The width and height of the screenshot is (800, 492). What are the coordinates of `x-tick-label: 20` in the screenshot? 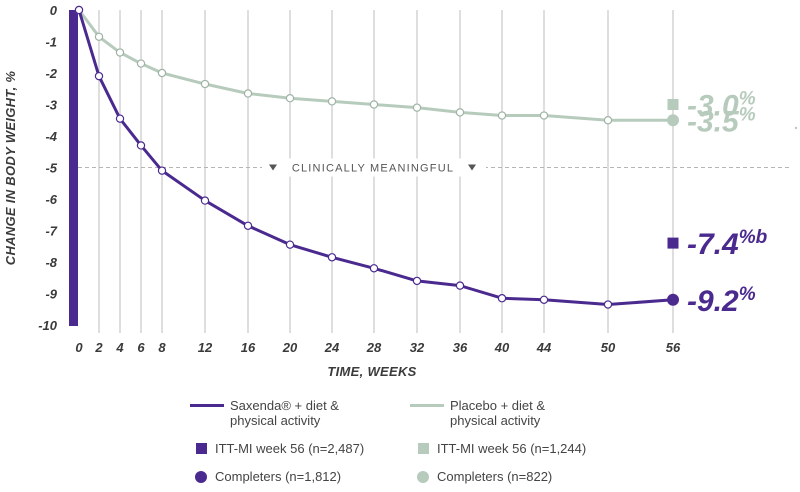 It's located at (290, 347).